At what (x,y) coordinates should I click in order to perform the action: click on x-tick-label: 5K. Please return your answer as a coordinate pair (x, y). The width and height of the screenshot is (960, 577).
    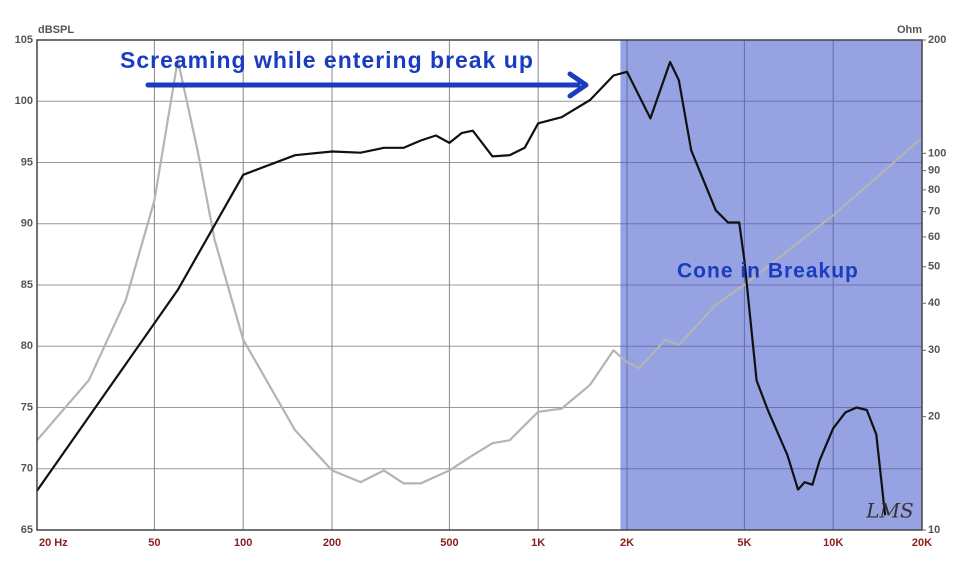
    Looking at the image, I should click on (744, 543).